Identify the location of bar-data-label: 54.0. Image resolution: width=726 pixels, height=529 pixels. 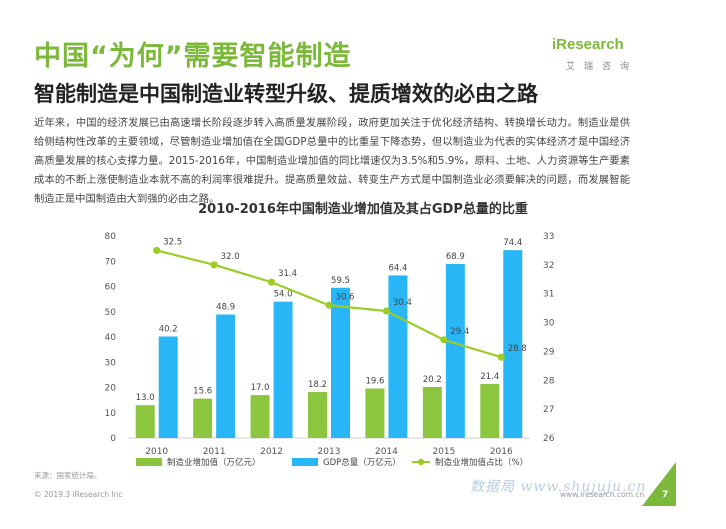
(283, 295).